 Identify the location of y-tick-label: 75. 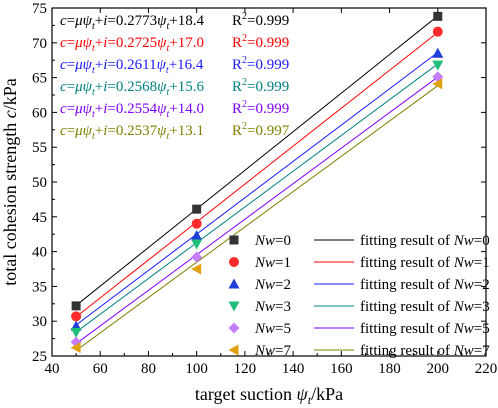
(39, 9).